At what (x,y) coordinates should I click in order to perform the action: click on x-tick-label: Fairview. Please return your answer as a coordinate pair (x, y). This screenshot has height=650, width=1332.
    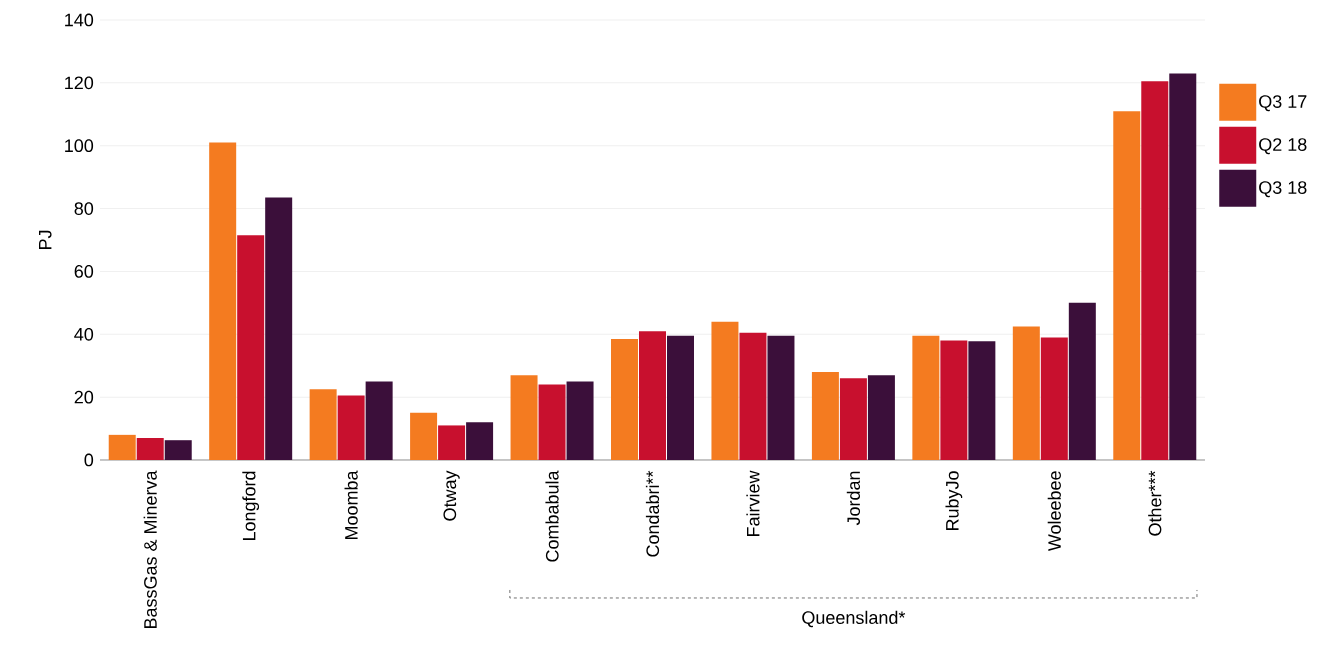
    Looking at the image, I should click on (753, 503).